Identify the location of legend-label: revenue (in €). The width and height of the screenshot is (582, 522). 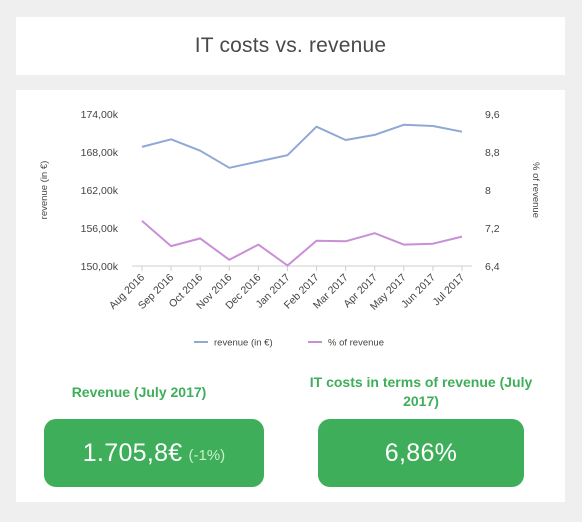
(243, 343).